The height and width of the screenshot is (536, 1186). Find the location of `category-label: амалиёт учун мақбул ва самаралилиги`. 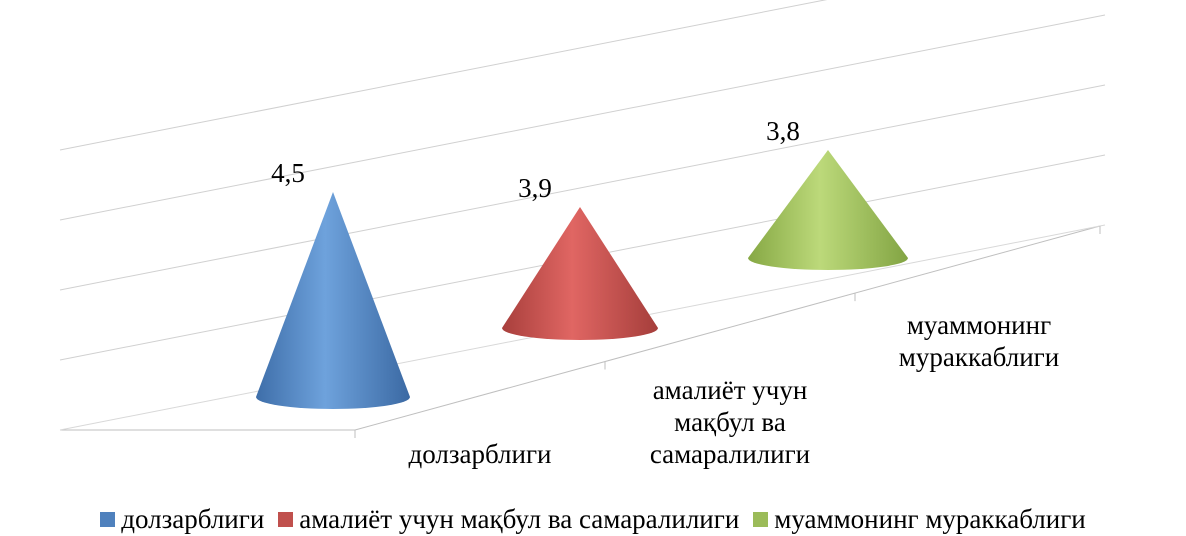

category-label: амалиёт учун мақбул ва самаралилиги is located at coordinates (730, 422).